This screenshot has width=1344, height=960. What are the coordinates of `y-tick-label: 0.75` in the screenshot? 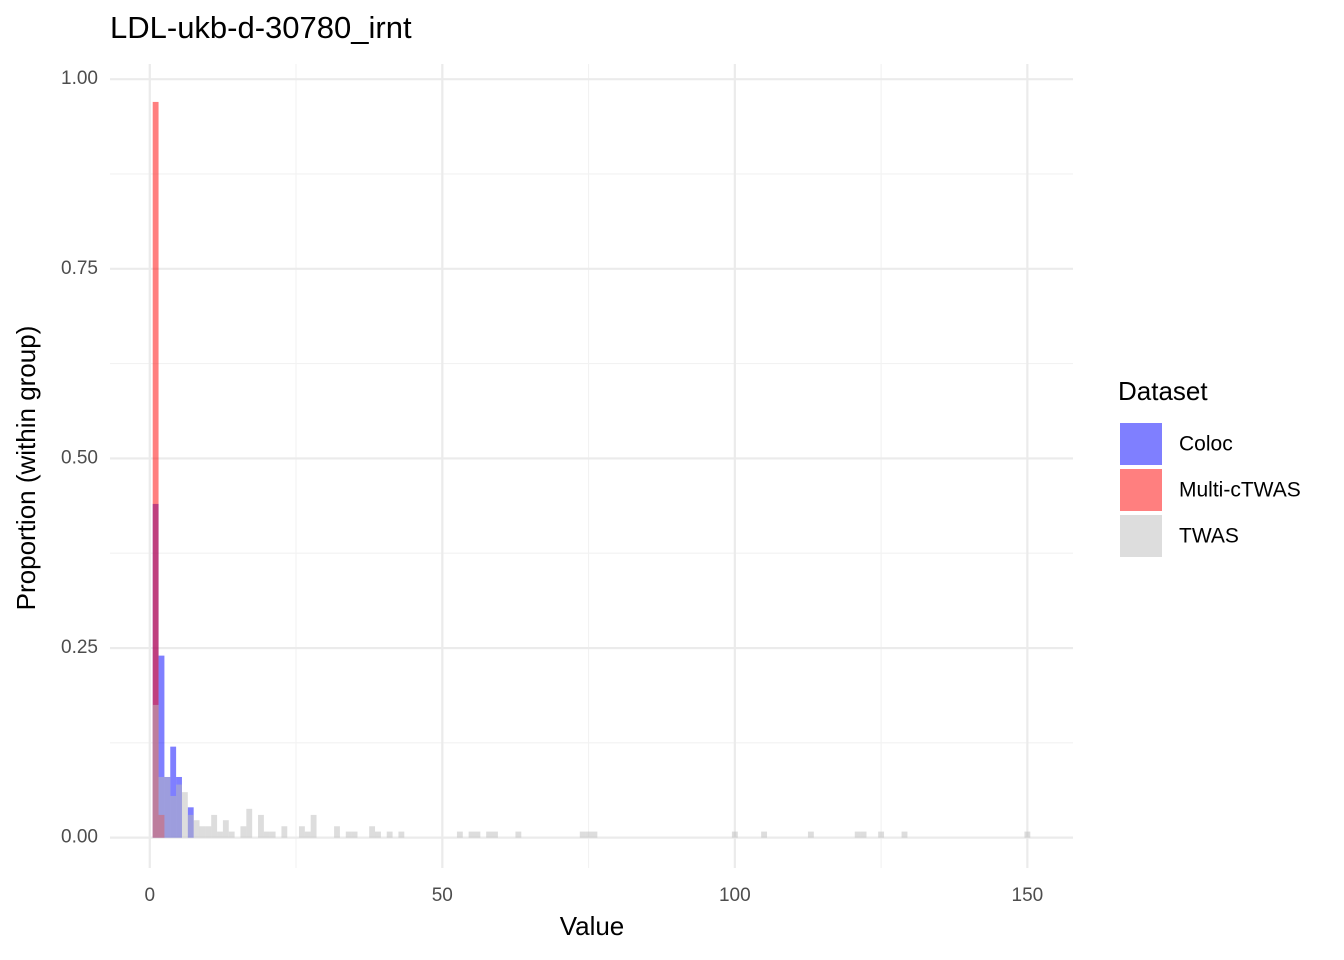 It's located at (79, 268).